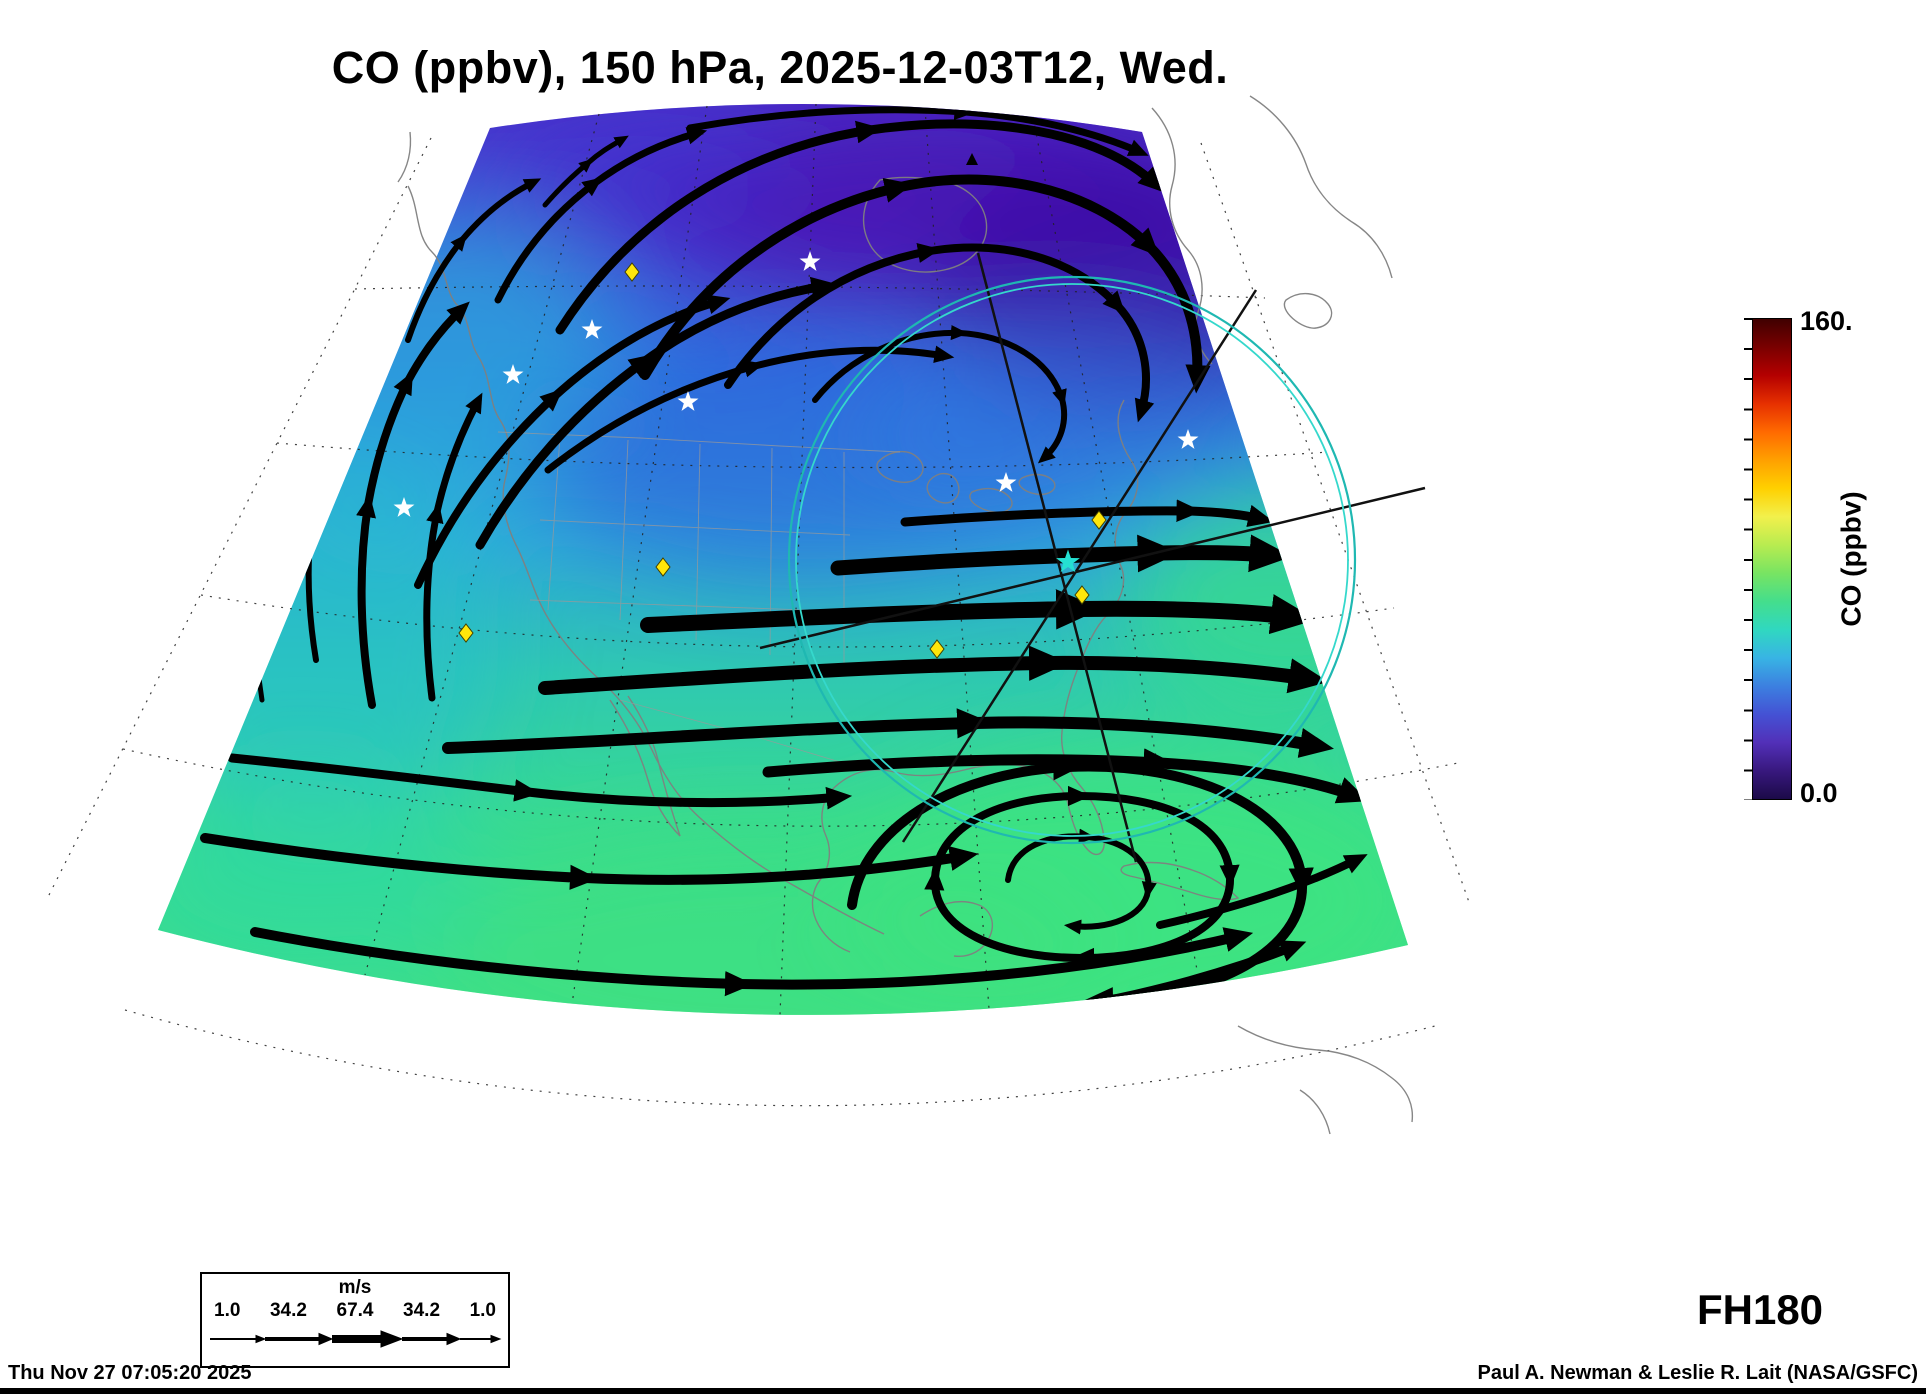 The width and height of the screenshot is (1926, 1394). I want to click on wind-legend-arrows, so click(356, 1339).